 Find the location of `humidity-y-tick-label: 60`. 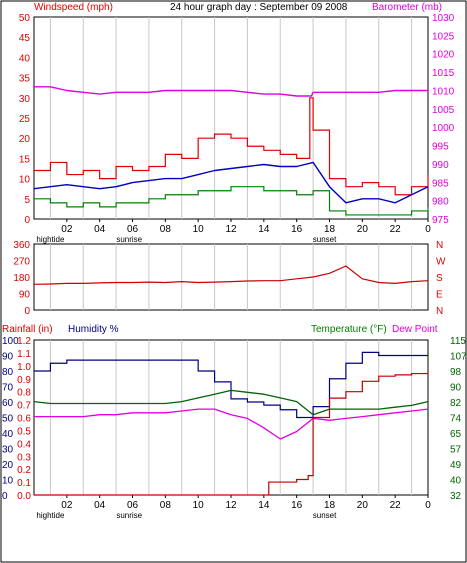

humidity-y-tick-label: 60 is located at coordinates (8, 403).